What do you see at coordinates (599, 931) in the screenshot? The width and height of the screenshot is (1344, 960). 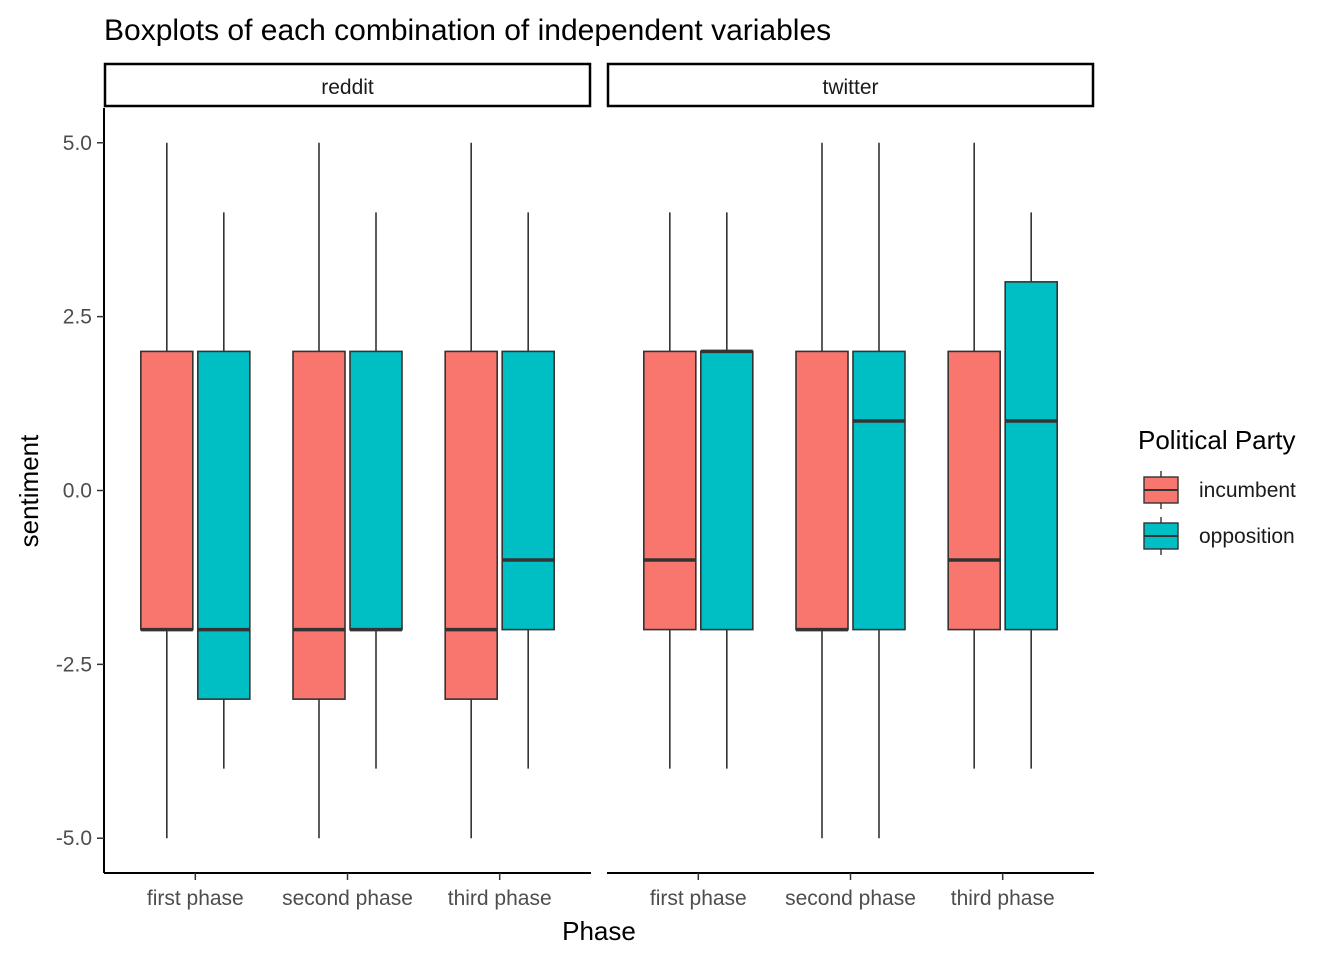 I see `x-axis-title: Phase` at bounding box center [599, 931].